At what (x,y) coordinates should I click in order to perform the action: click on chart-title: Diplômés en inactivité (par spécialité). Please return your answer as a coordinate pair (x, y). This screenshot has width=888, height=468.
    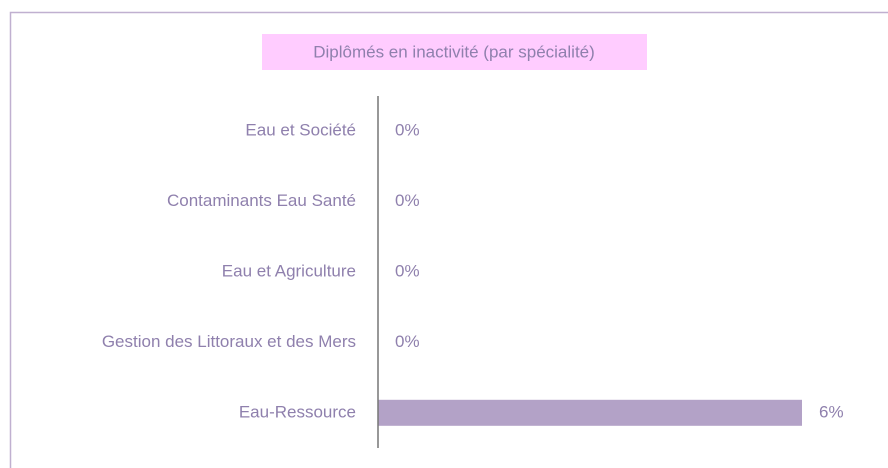
    Looking at the image, I should click on (454, 51).